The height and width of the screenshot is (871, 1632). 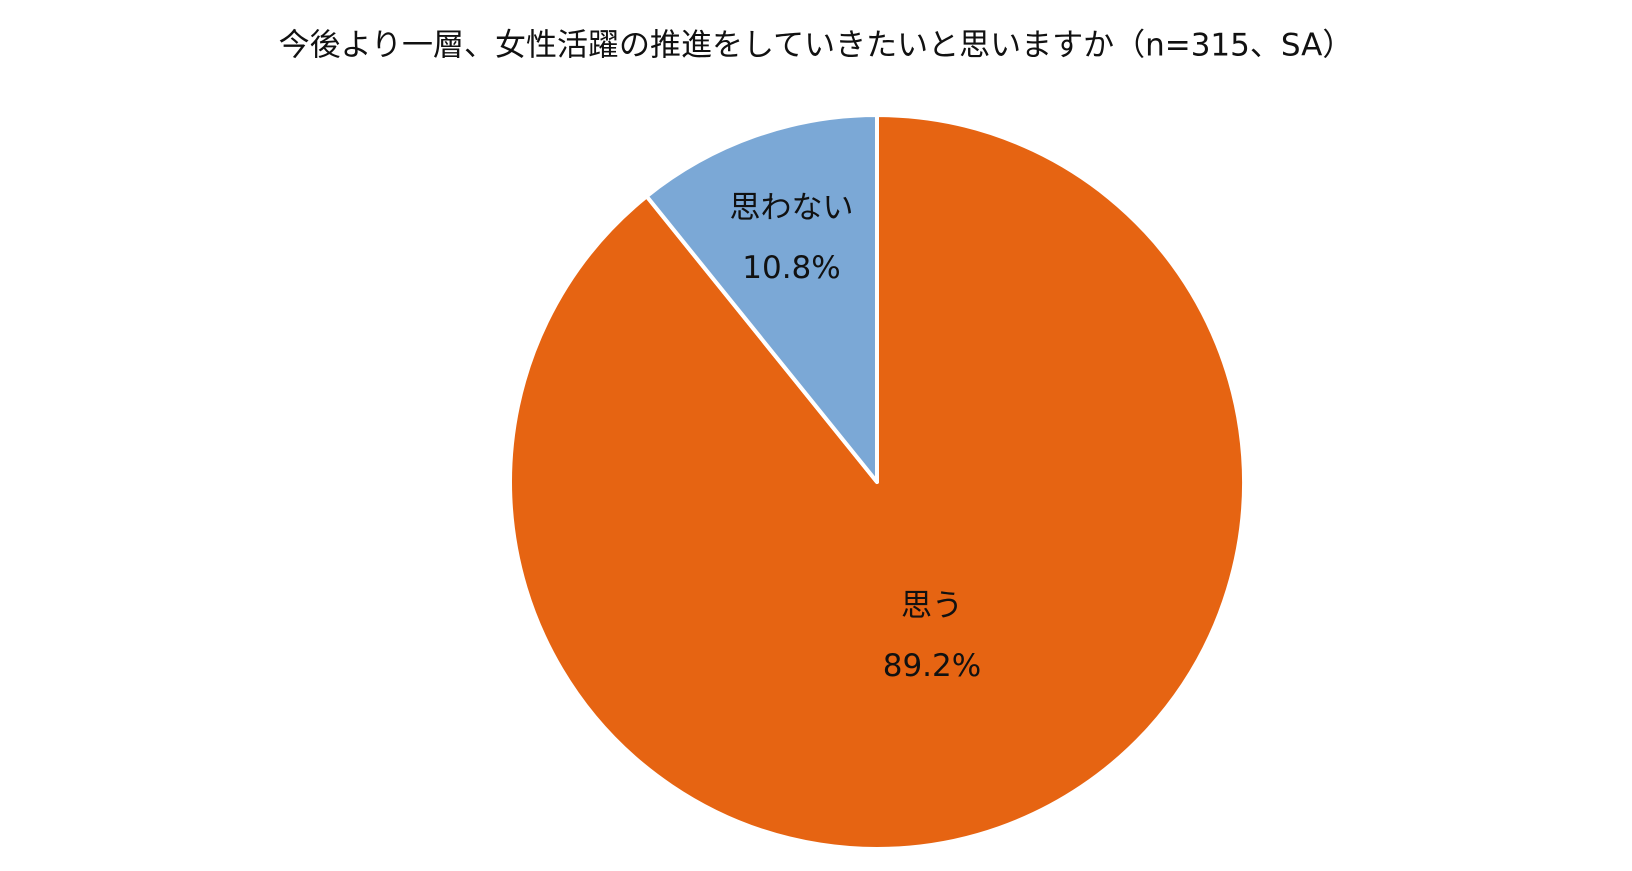 I want to click on slice-value-label: 89.2%, so click(x=932, y=666).